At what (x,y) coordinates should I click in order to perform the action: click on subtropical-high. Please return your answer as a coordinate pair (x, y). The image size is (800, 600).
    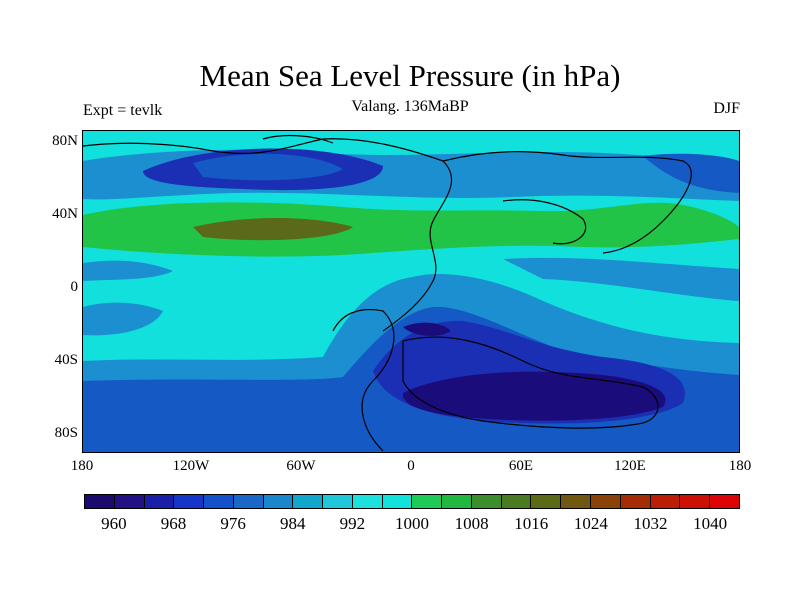
    Looking at the image, I should click on (411, 229).